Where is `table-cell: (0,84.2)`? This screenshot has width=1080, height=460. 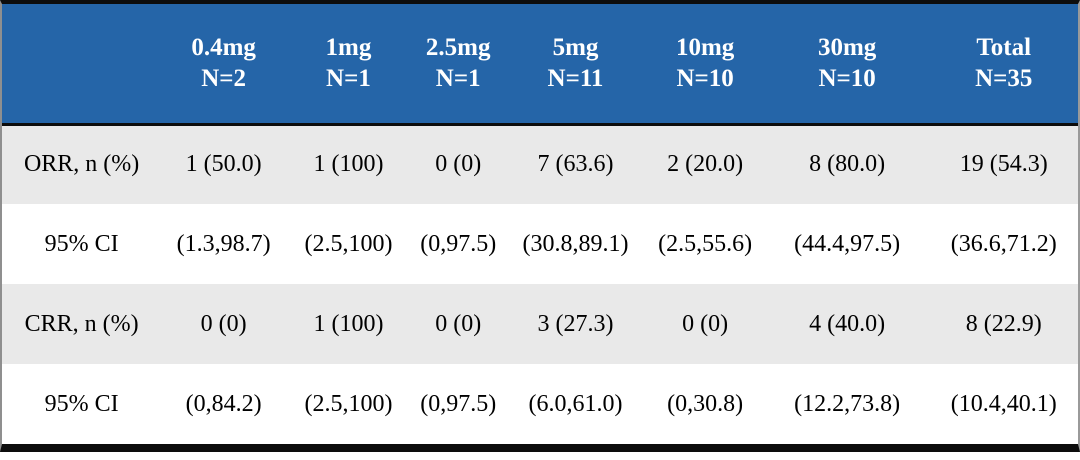 table-cell: (0,84.2) is located at coordinates (224, 404).